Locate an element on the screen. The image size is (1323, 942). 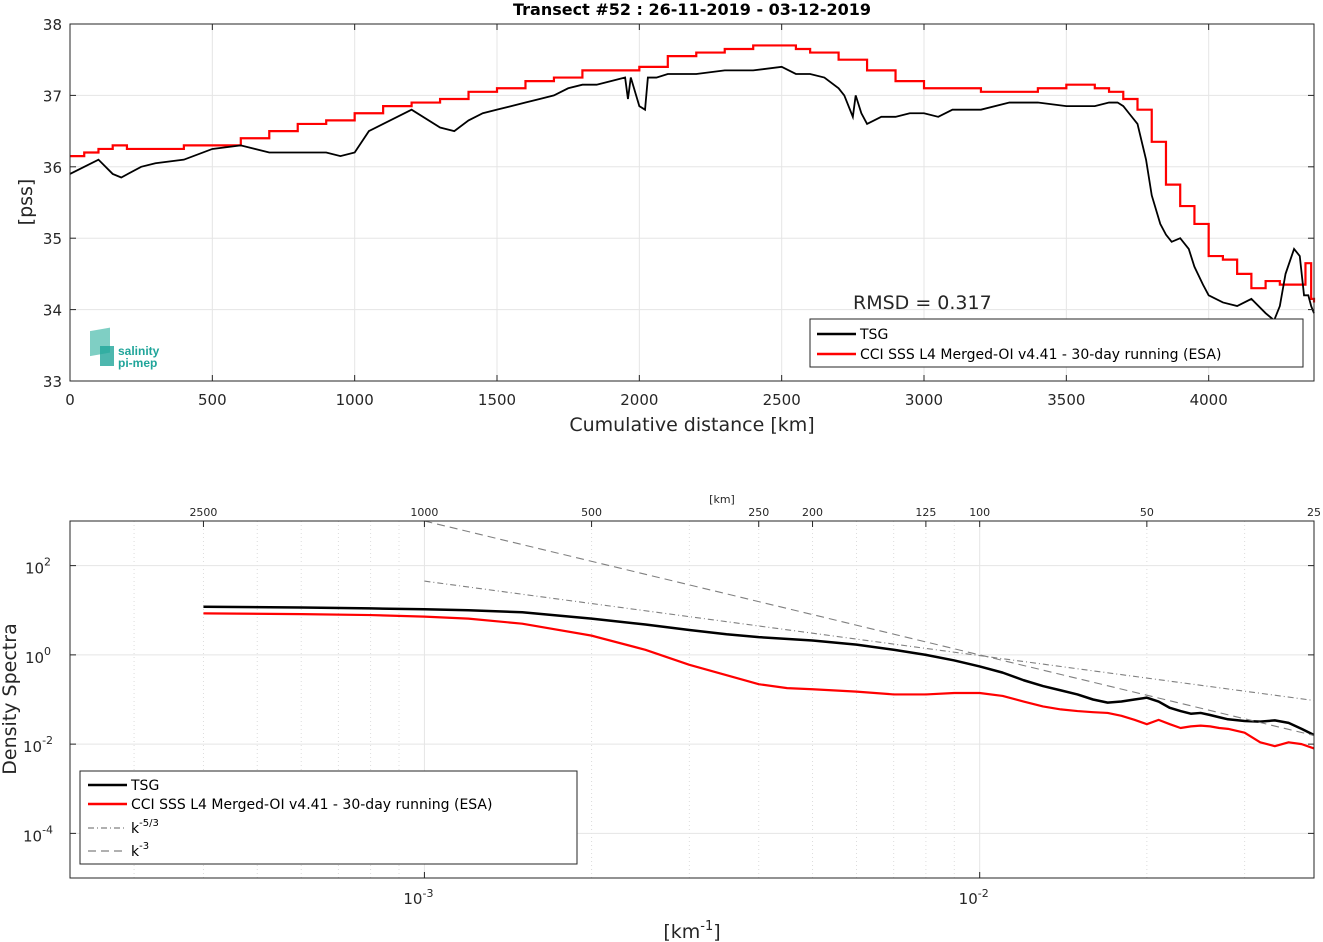
top-km-tick-label: 2500 is located at coordinates (203, 512).